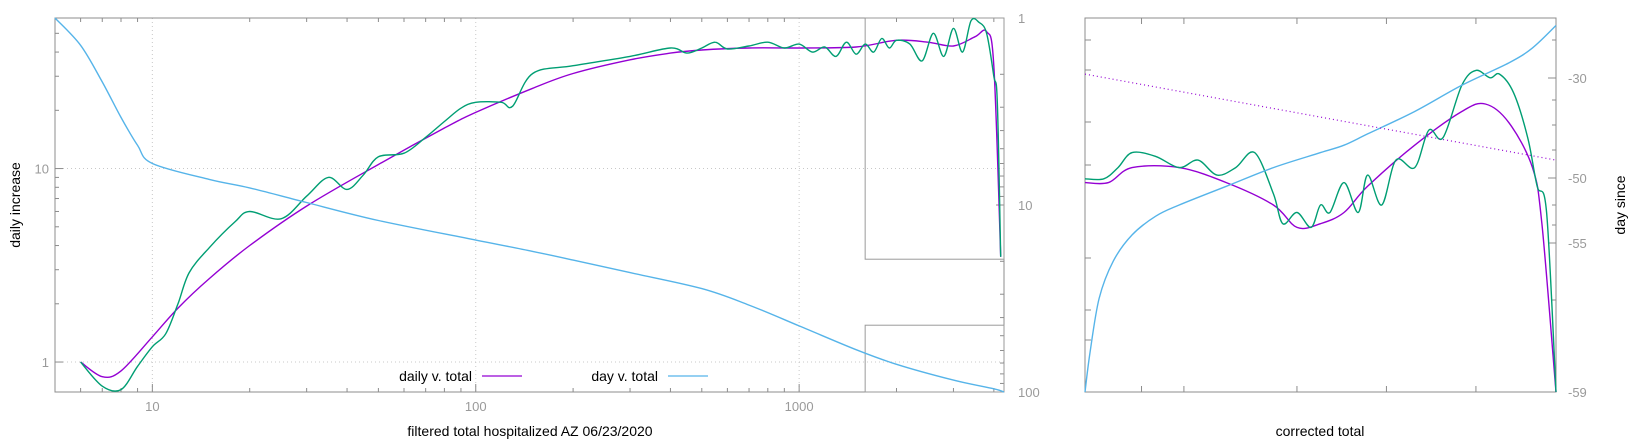 This screenshot has height=440, width=1640. I want to click on legend: daily v. total day v. total, so click(553, 376).